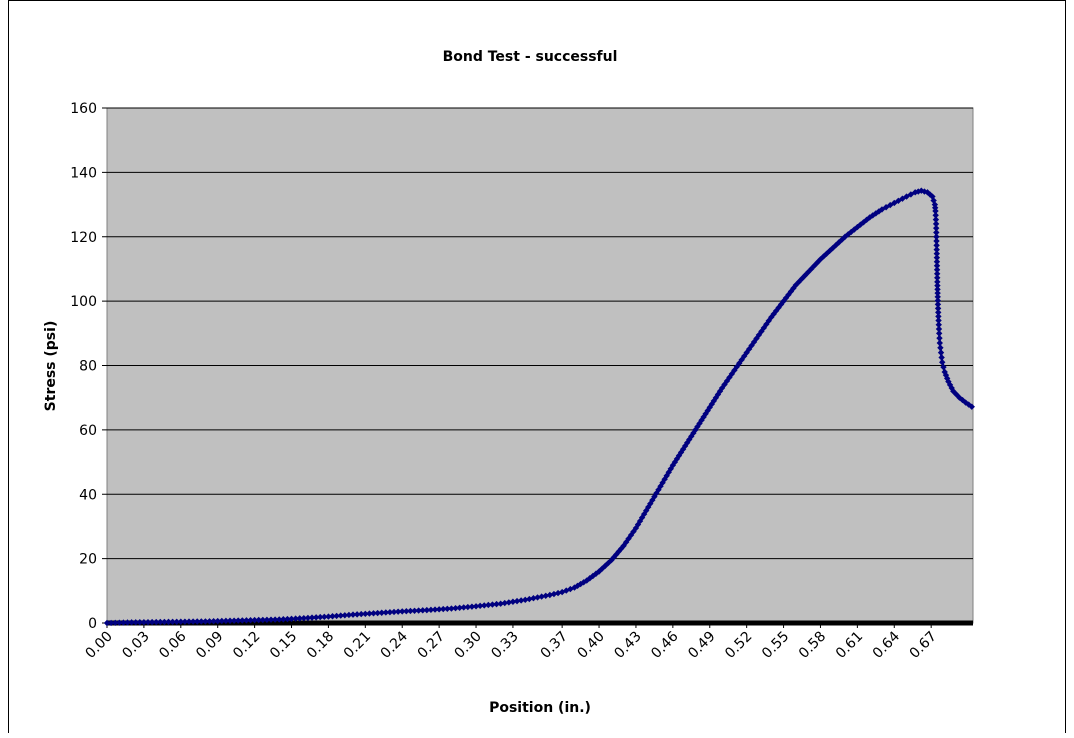  I want to click on x-tick-label: 0.15, so click(283, 645).